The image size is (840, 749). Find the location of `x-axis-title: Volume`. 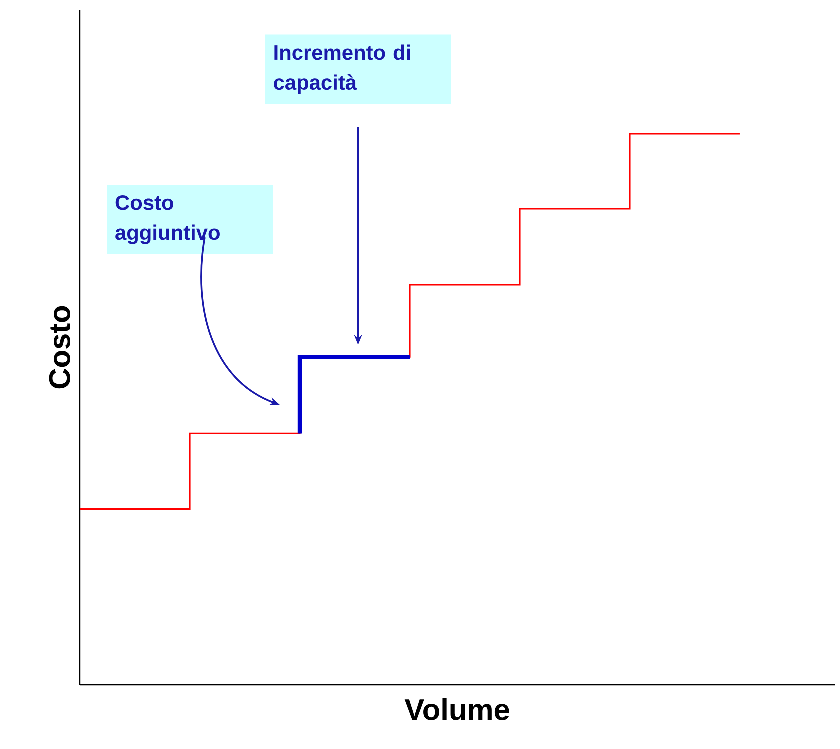

x-axis-title: Volume is located at coordinates (457, 709).